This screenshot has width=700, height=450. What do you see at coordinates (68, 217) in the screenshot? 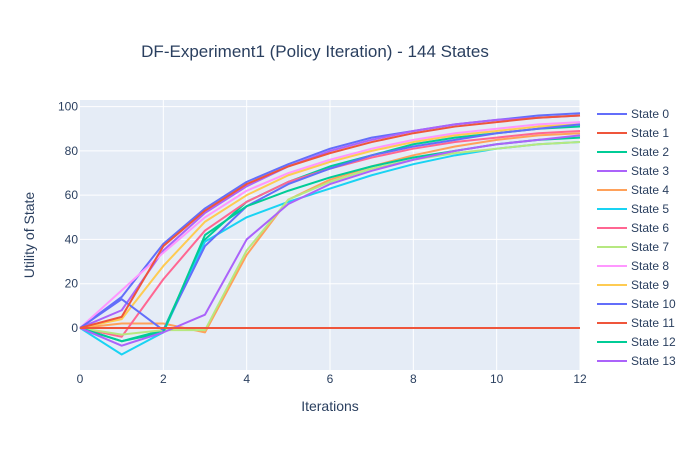
I see `y-axis-ticks: 0 20 40 60 80 100` at bounding box center [68, 217].